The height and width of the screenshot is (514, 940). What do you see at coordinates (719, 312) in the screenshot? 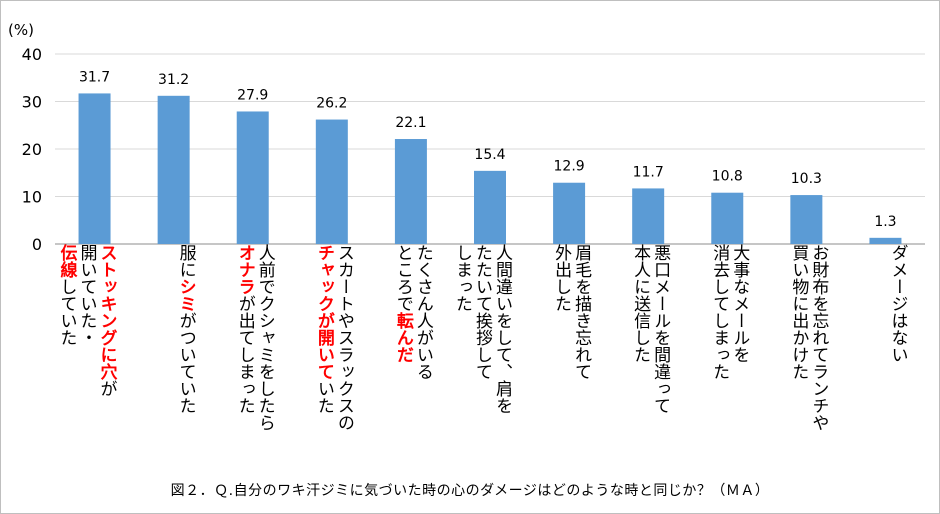
I see `category-text: 消去してしまった` at bounding box center [719, 312].